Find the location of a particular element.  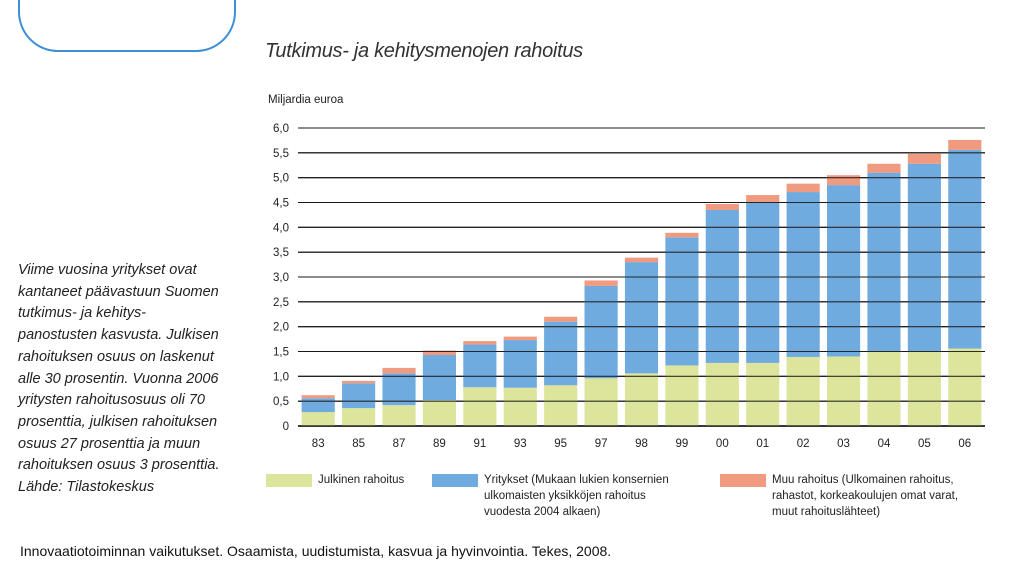

x-tick-label: 83 is located at coordinates (318, 444).